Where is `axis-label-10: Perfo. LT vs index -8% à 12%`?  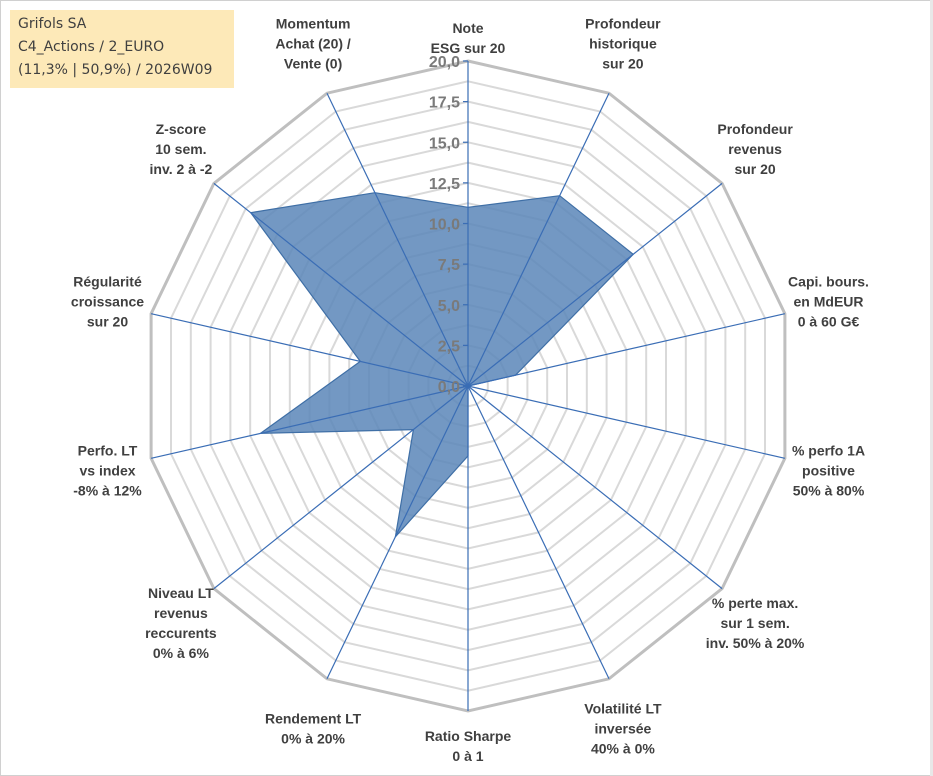
axis-label-10: Perfo. LT vs index -8% à 12% is located at coordinates (107, 471).